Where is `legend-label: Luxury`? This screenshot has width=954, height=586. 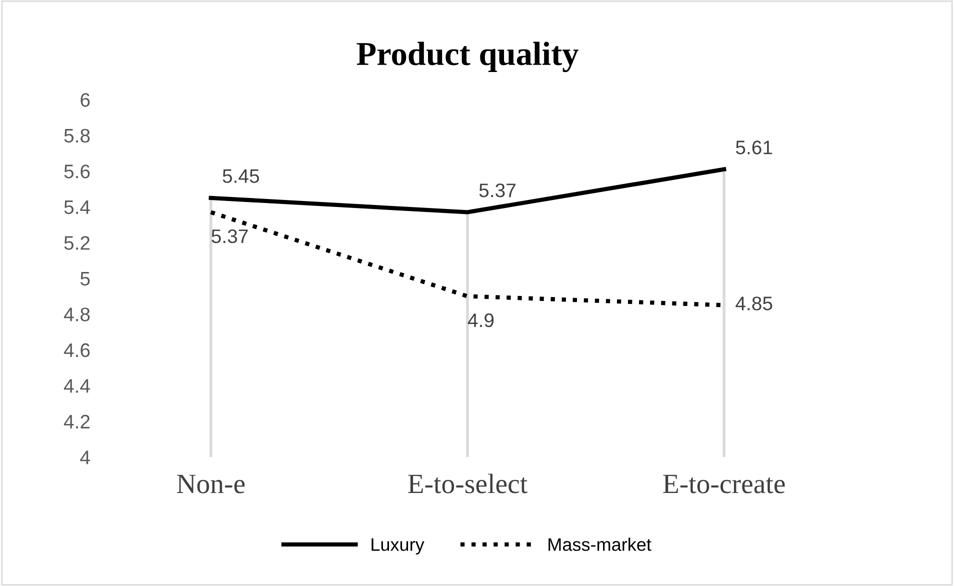 legend-label: Luxury is located at coordinates (398, 546).